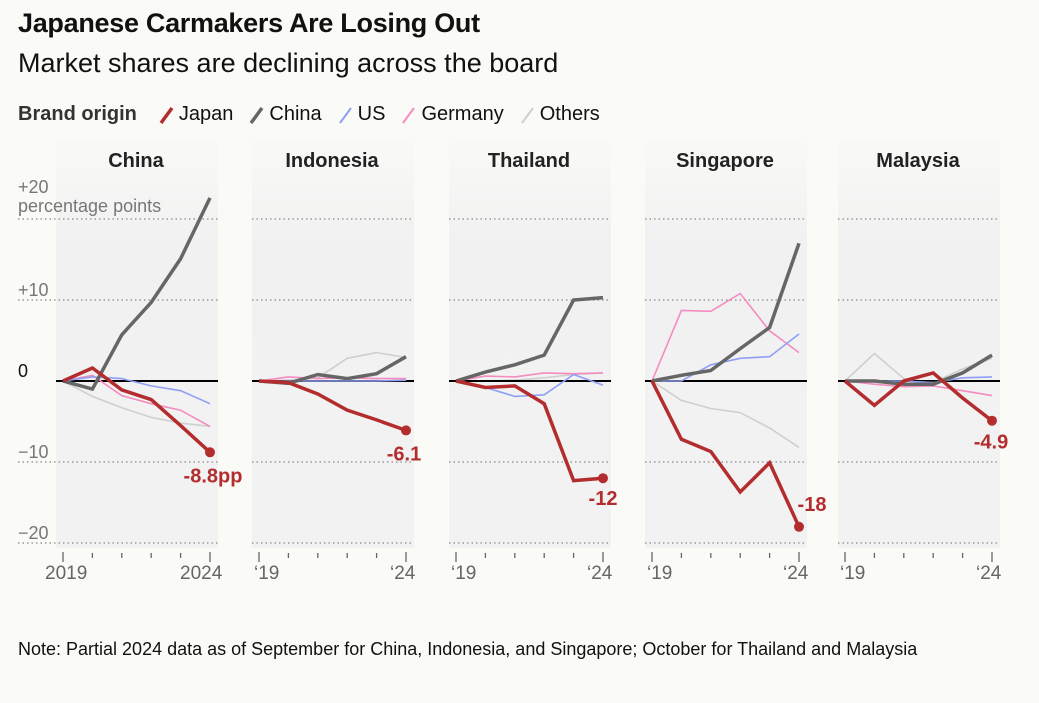  I want to click on legend-label: China, so click(295, 114).